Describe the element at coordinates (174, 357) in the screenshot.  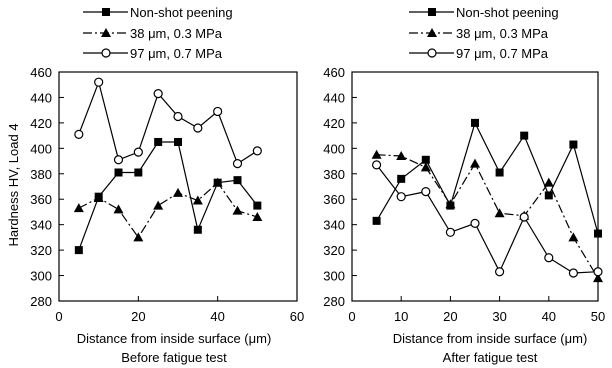
I see `caption-before-fatigue: Before fatigue test` at that location.